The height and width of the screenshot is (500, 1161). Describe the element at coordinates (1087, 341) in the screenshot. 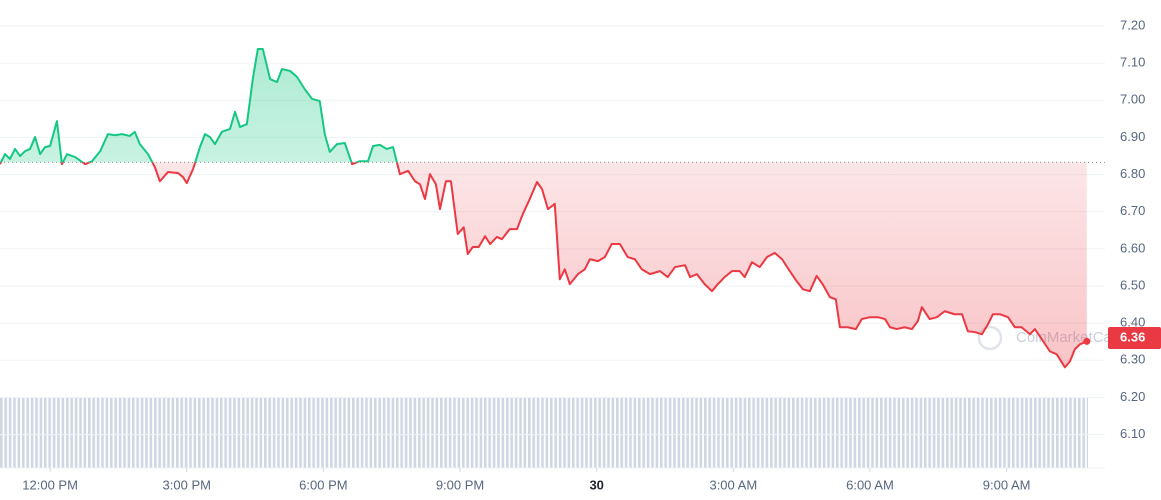

I see `last-point` at that location.